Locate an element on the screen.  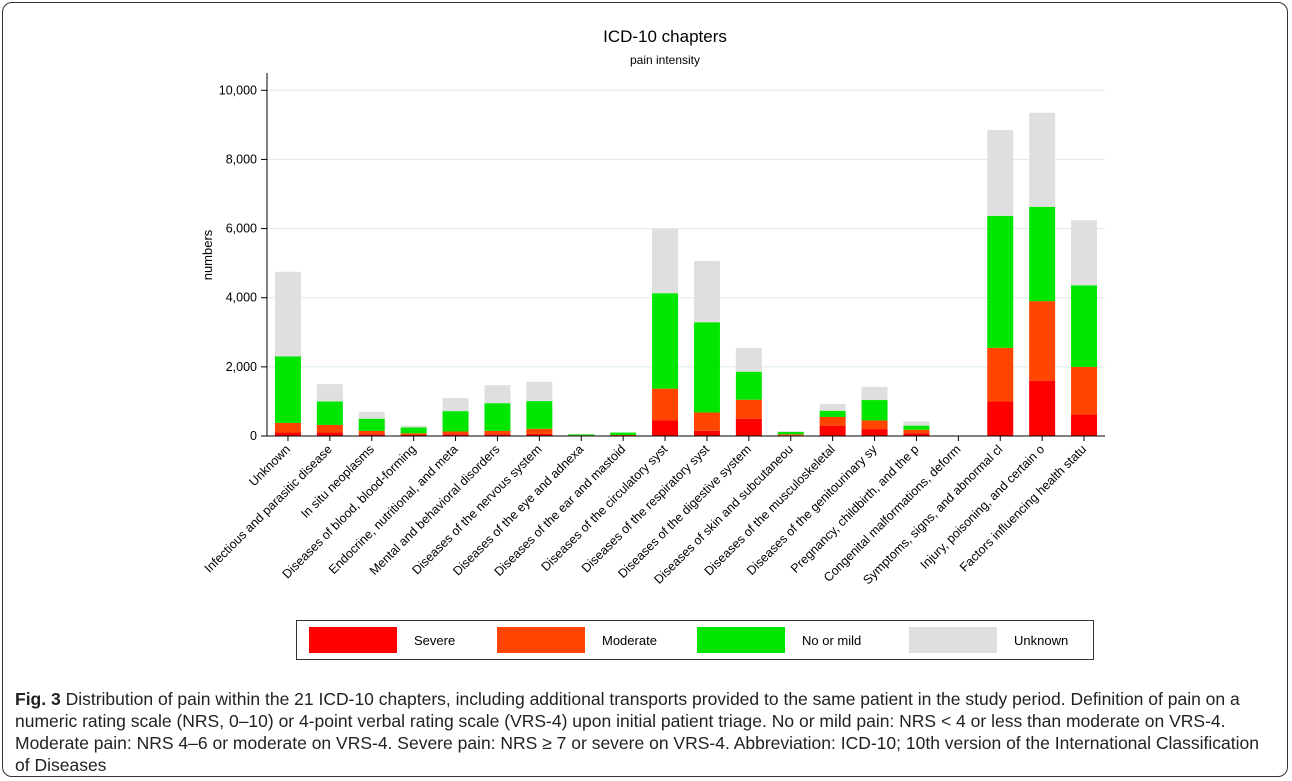
legend-label: No or mild is located at coordinates (831, 640).